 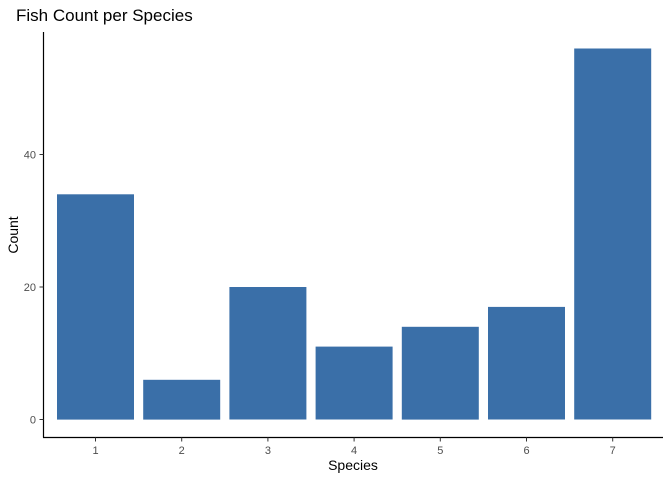 What do you see at coordinates (182, 451) in the screenshot?
I see `x-tick-label-2: 2` at bounding box center [182, 451].